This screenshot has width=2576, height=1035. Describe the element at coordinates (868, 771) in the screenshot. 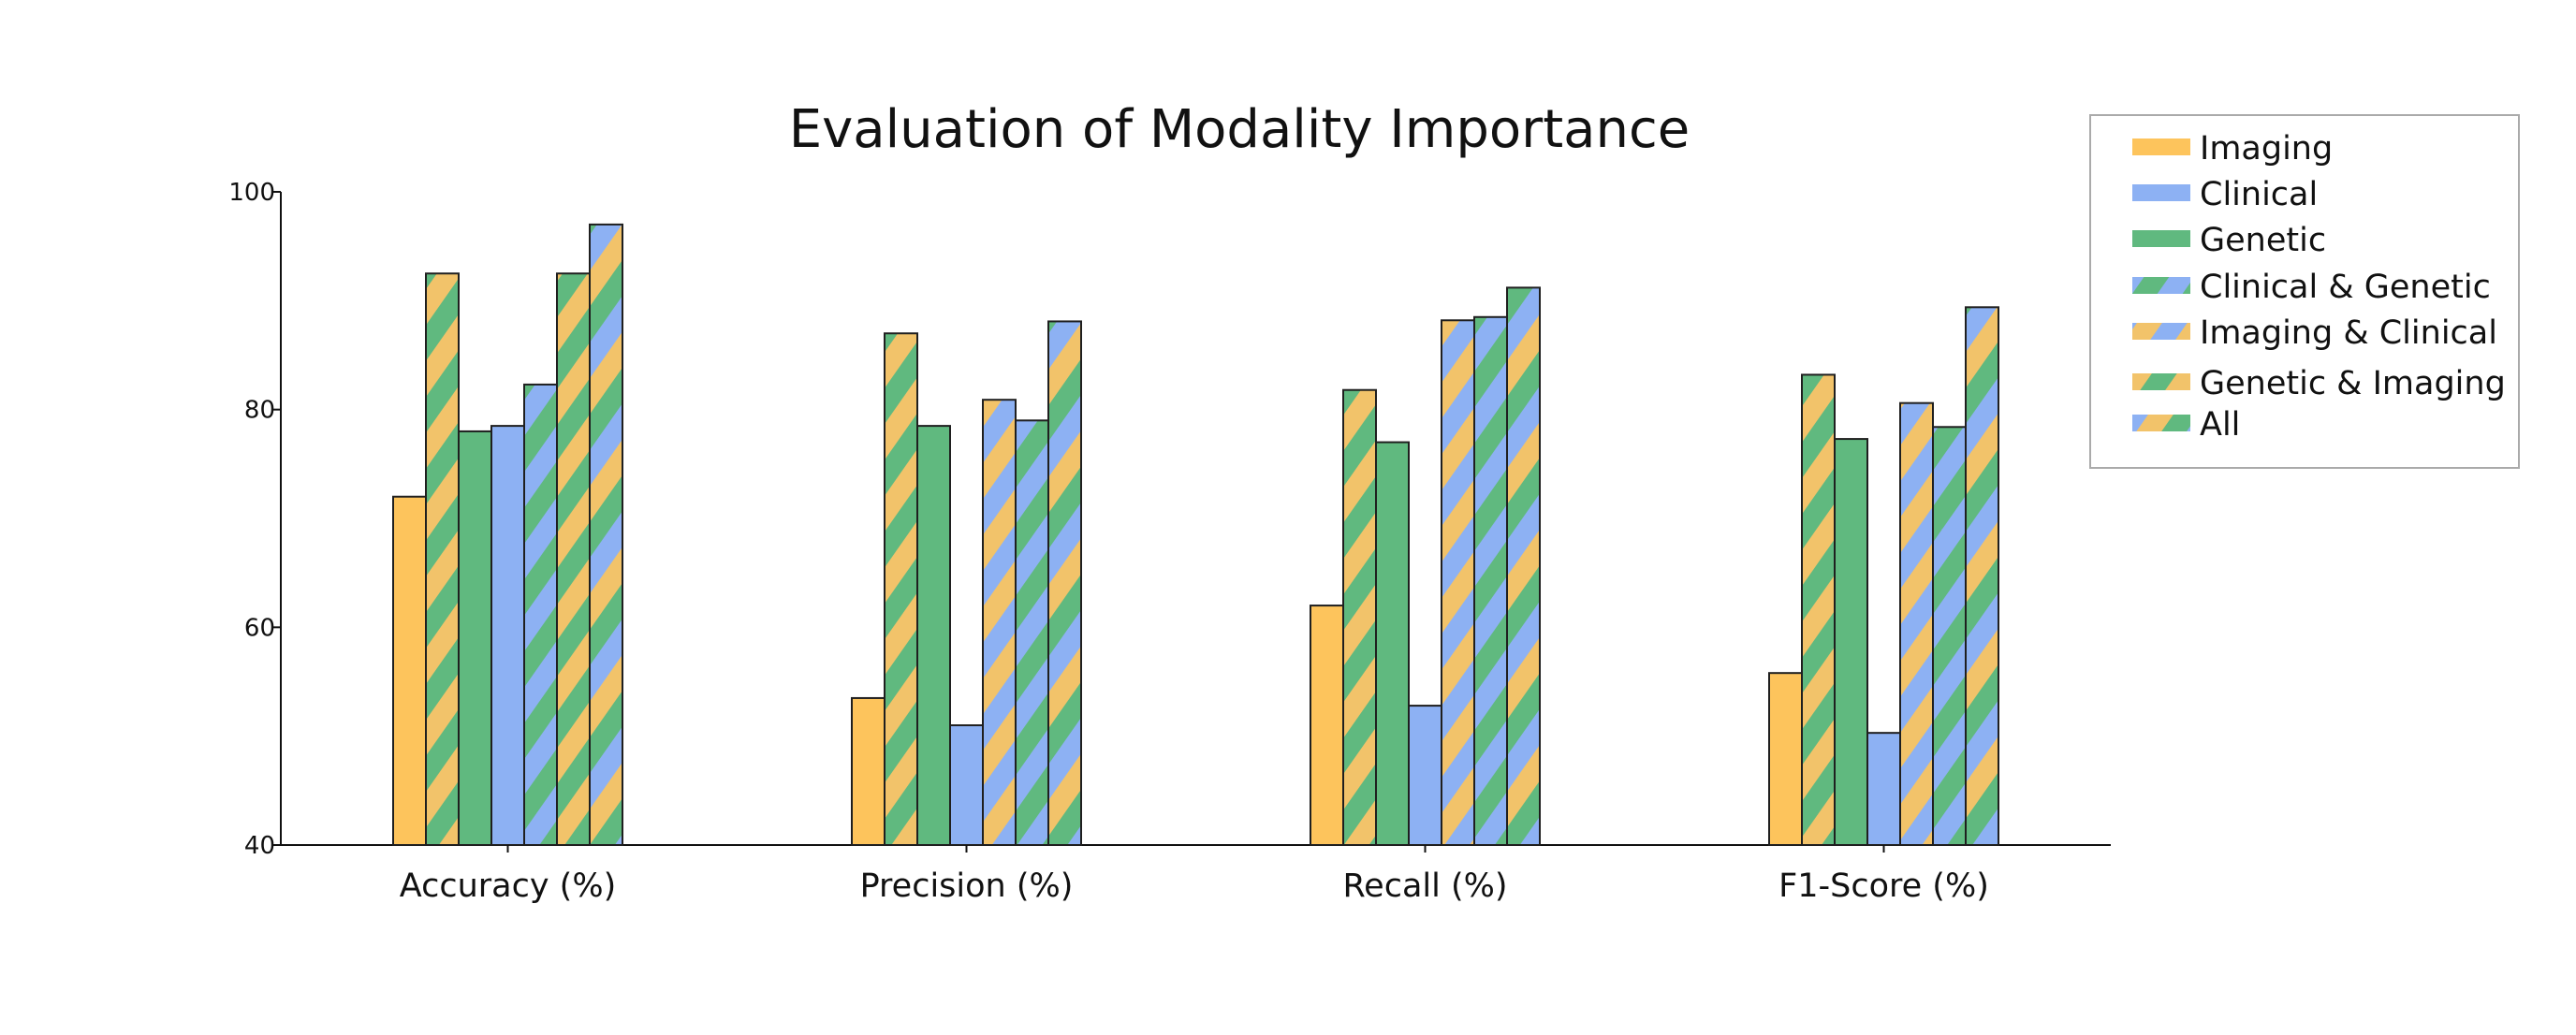

I see `bar-imaging-precision` at that location.